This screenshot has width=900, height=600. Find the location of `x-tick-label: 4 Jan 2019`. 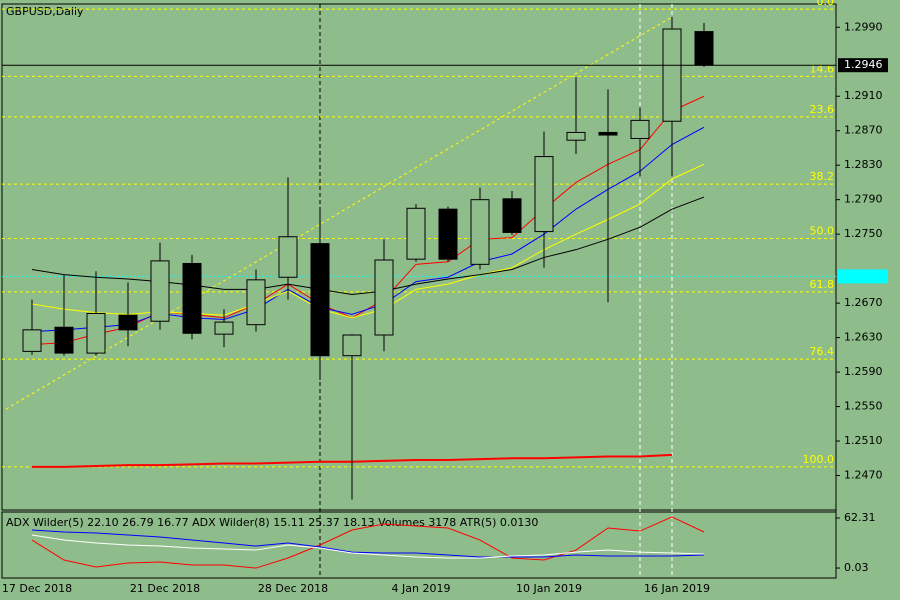

x-tick-label: 4 Jan 2019 is located at coordinates (421, 588).